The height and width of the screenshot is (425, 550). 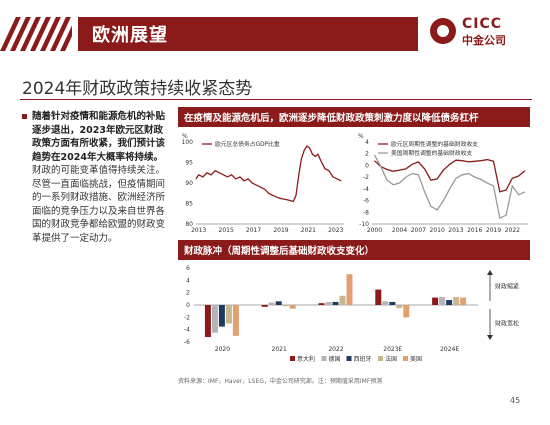 What do you see at coordinates (418, 230) in the screenshot?
I see `x-tick-label: 2007` at bounding box center [418, 230].